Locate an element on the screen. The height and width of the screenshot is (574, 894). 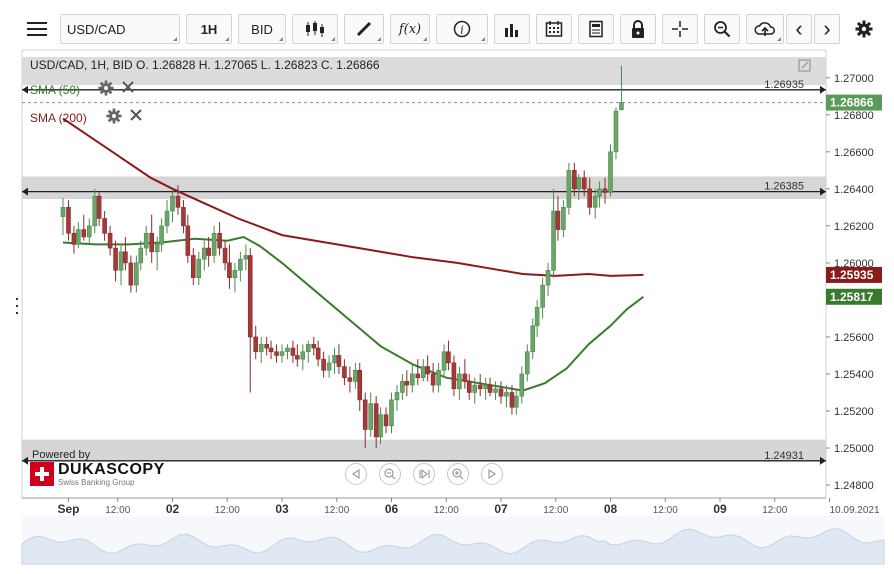
scroll-right-button is located at coordinates (492, 474).